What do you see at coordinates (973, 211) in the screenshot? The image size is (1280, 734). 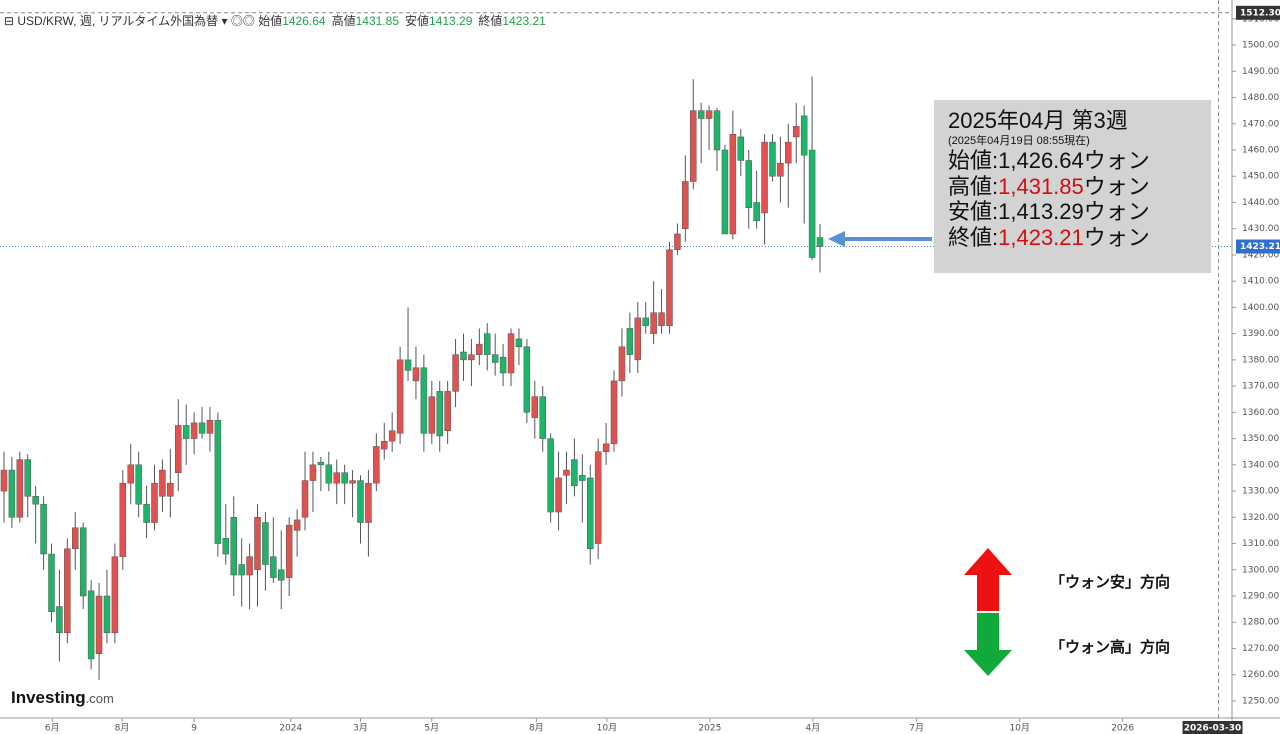 I see `info-label: 安値:` at bounding box center [973, 211].